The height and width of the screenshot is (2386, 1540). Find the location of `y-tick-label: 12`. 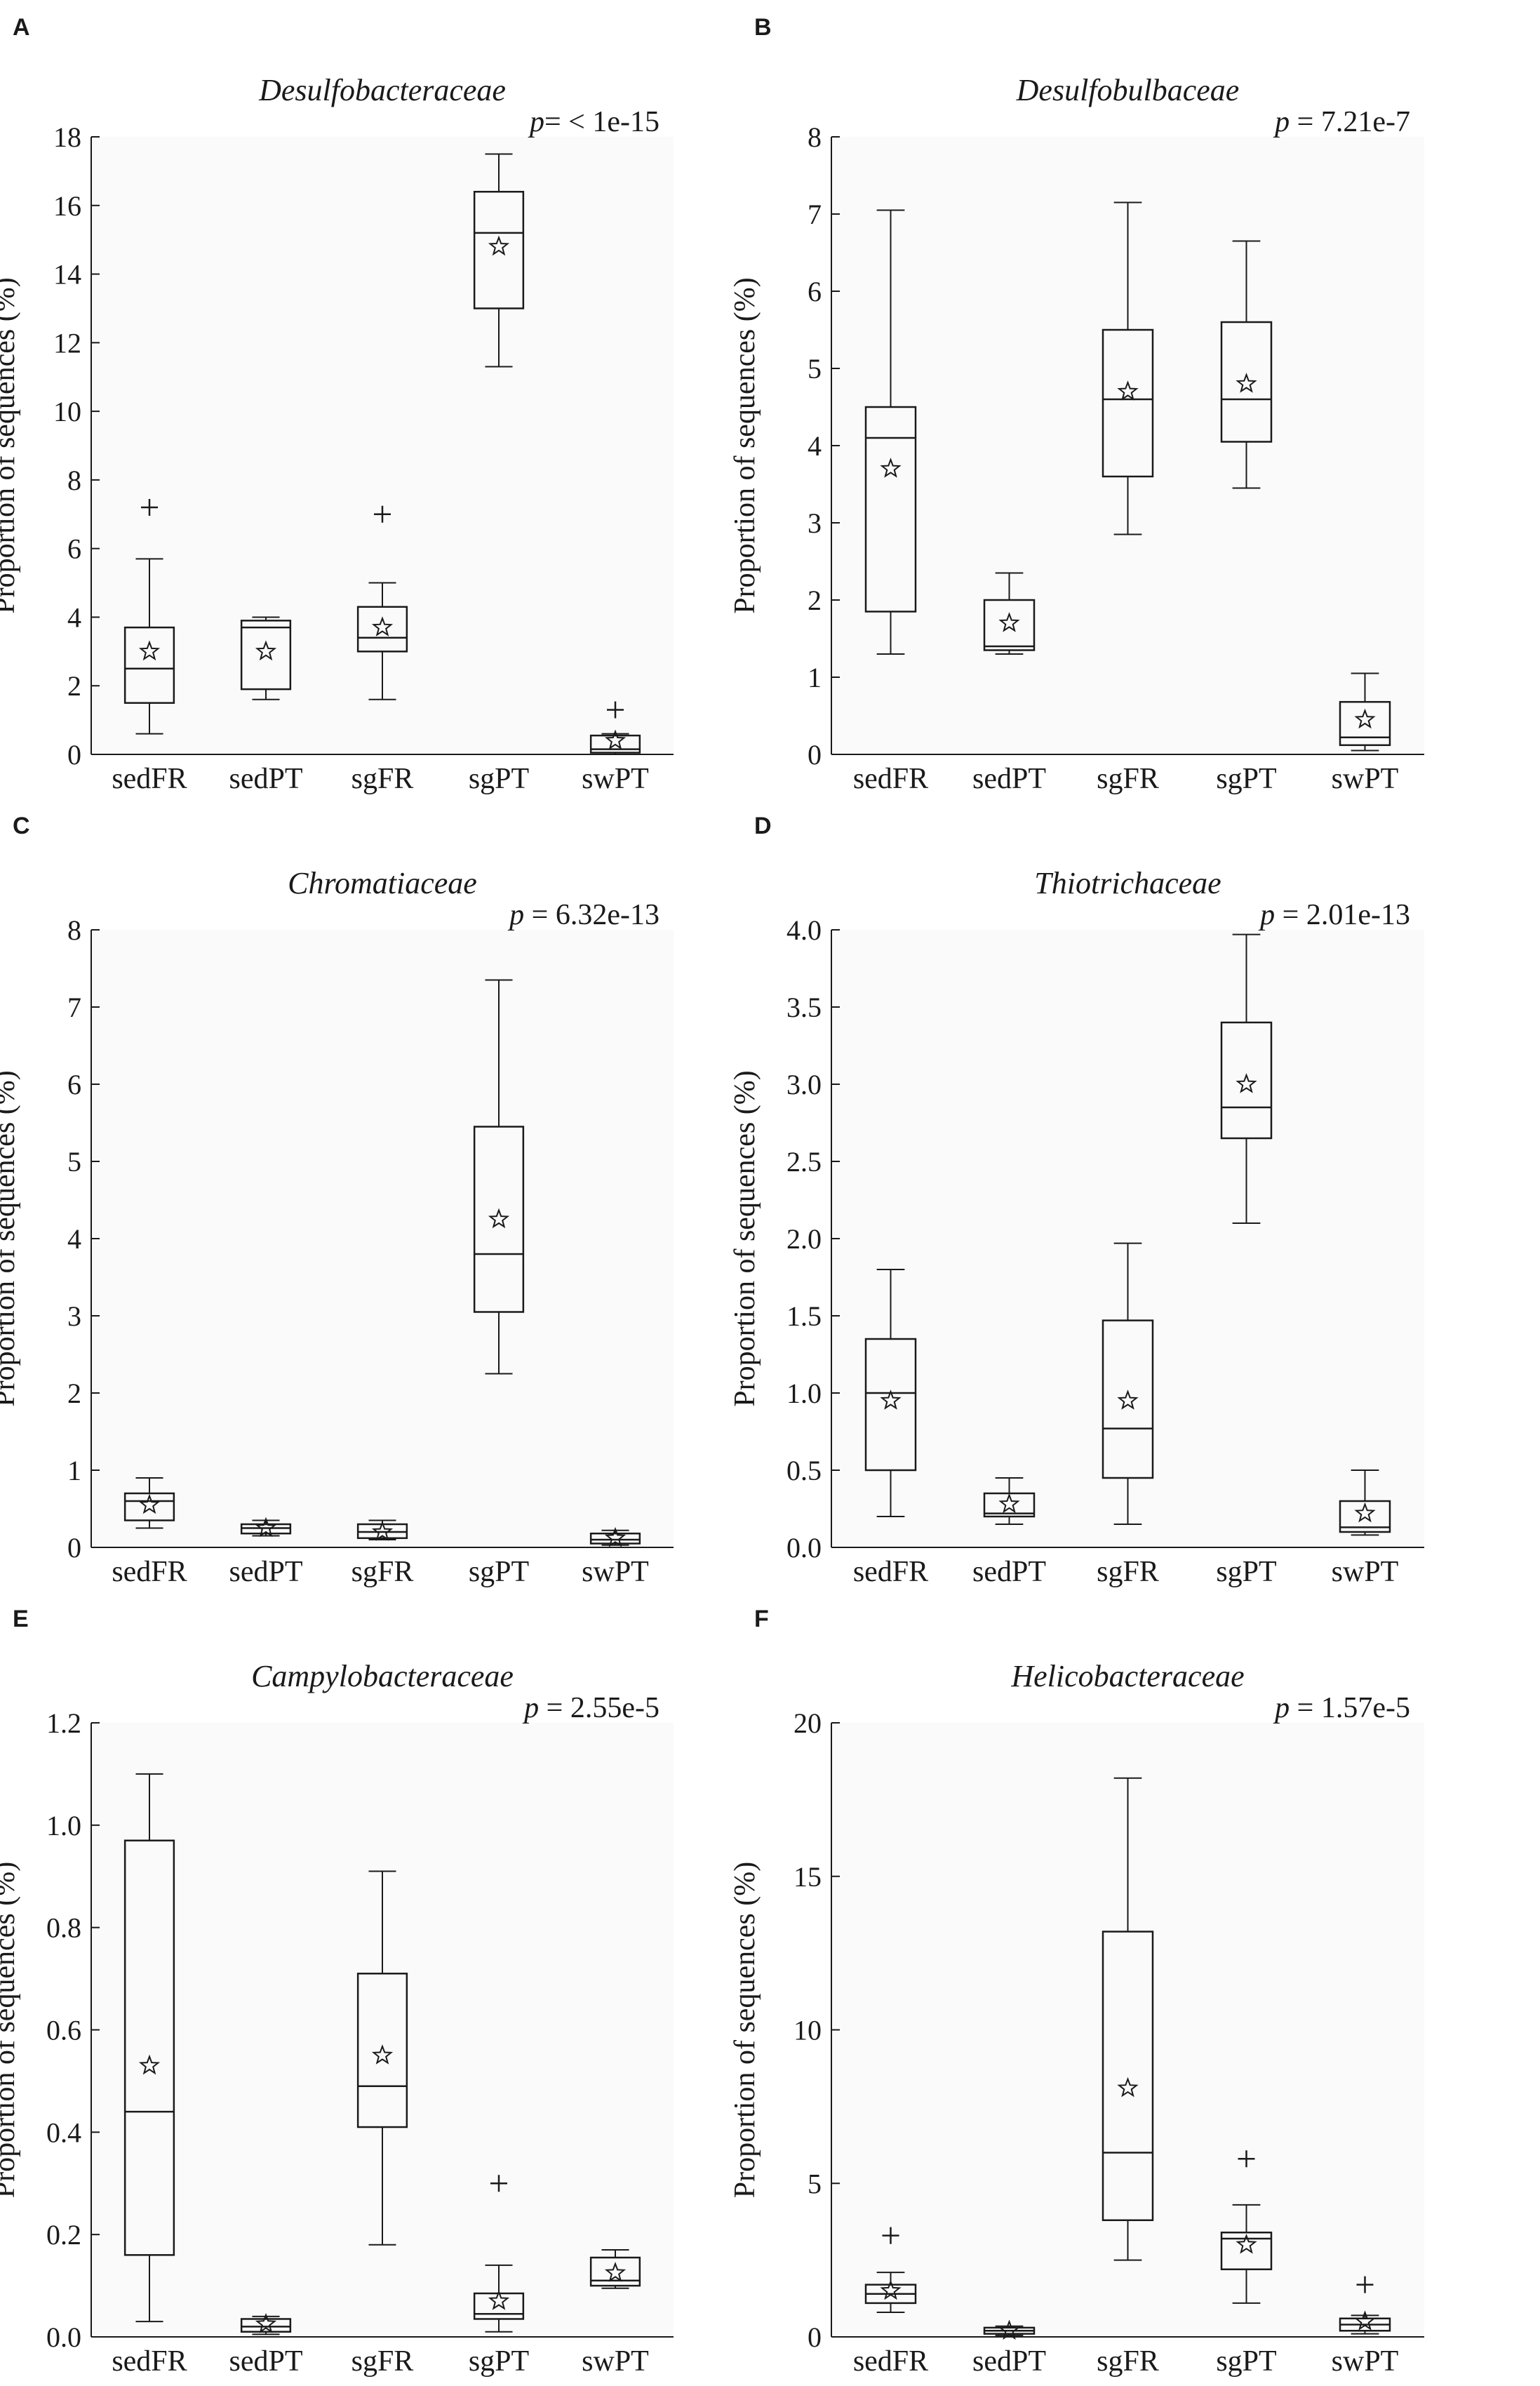

y-tick-label: 12 is located at coordinates (67, 343).